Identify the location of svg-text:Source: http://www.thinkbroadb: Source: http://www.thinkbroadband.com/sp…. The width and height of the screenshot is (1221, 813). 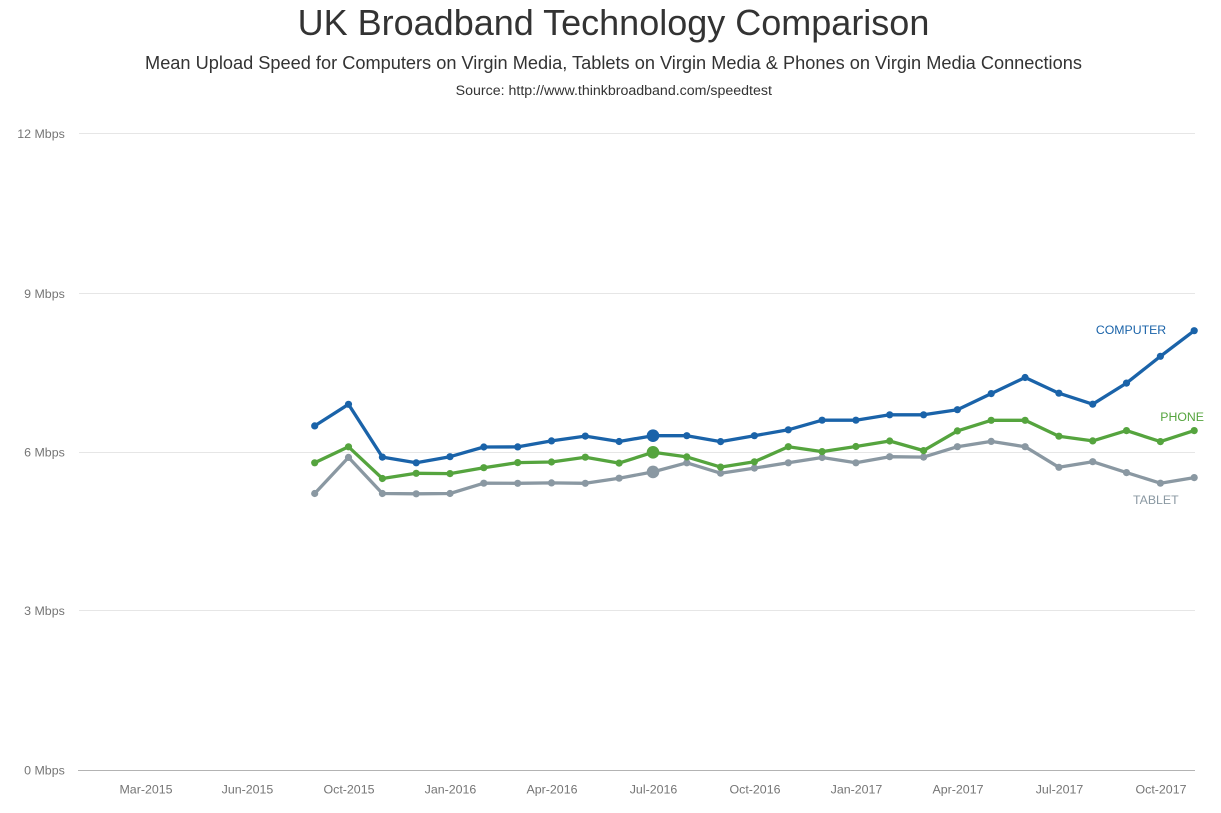
(614, 91).